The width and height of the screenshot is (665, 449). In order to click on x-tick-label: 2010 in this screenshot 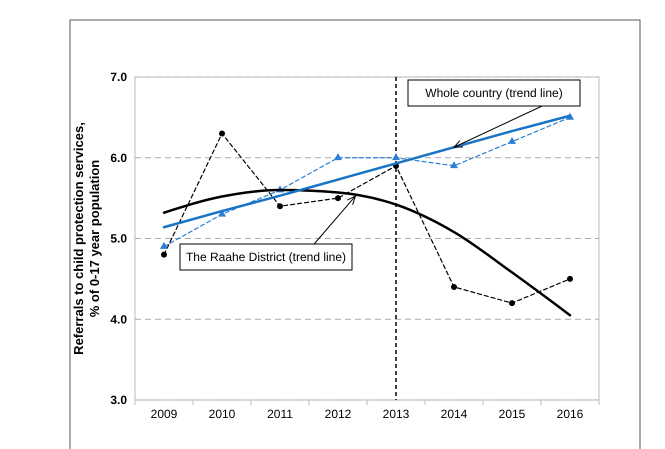, I will do `click(222, 414)`.